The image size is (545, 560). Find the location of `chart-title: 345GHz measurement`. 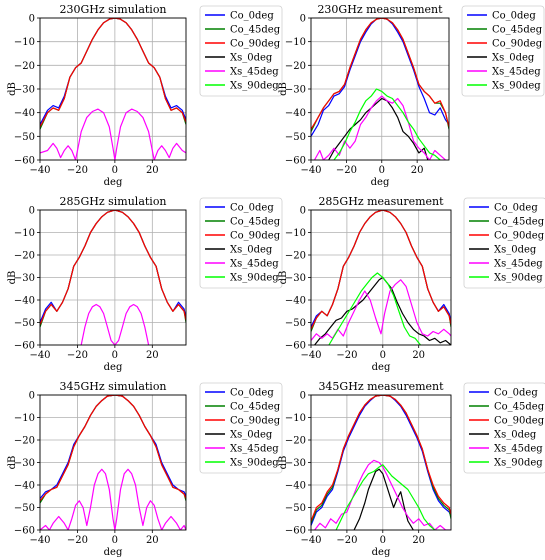

chart-title: 345GHz measurement is located at coordinates (381, 386).